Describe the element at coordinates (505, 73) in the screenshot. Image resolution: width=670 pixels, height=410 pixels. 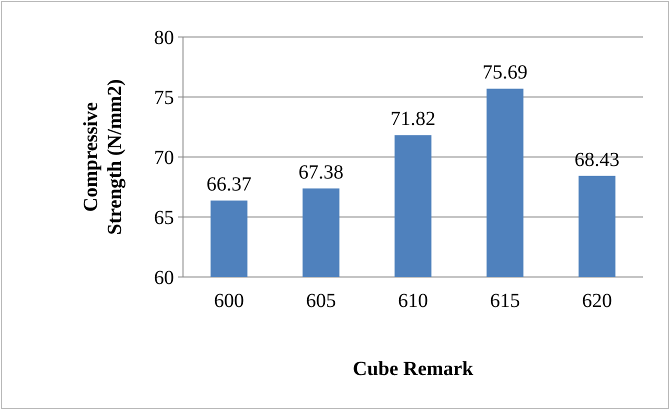
I see `data-label: 75.69` at that location.